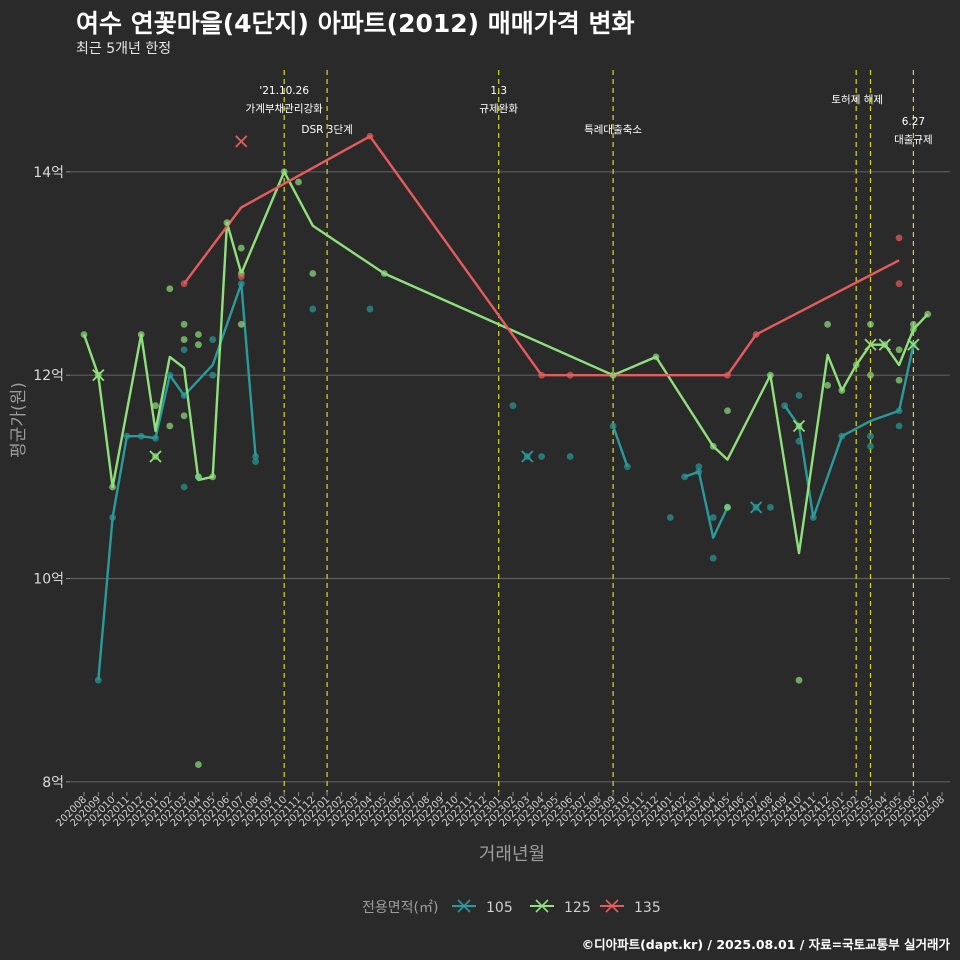 This screenshot has height=960, width=960. I want to click on chart-title: 여수 연꽃마을(4단지) 아파트(2012) 매매가격 변화, so click(355, 23).